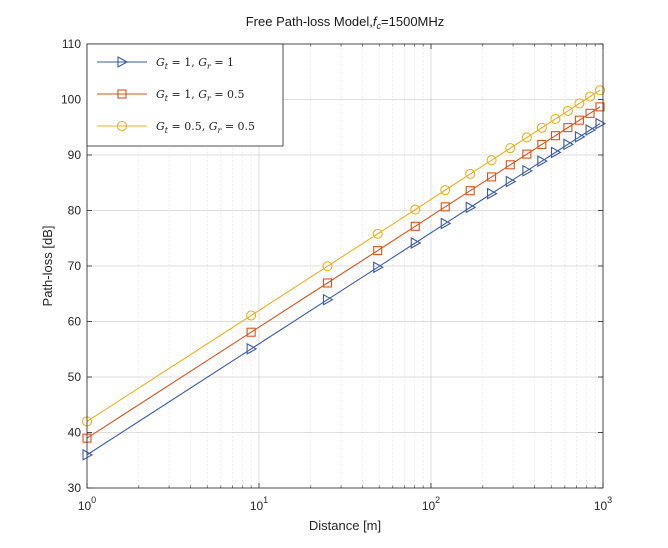 The height and width of the screenshot is (548, 668). I want to click on x-tick-label: 10², so click(431, 504).